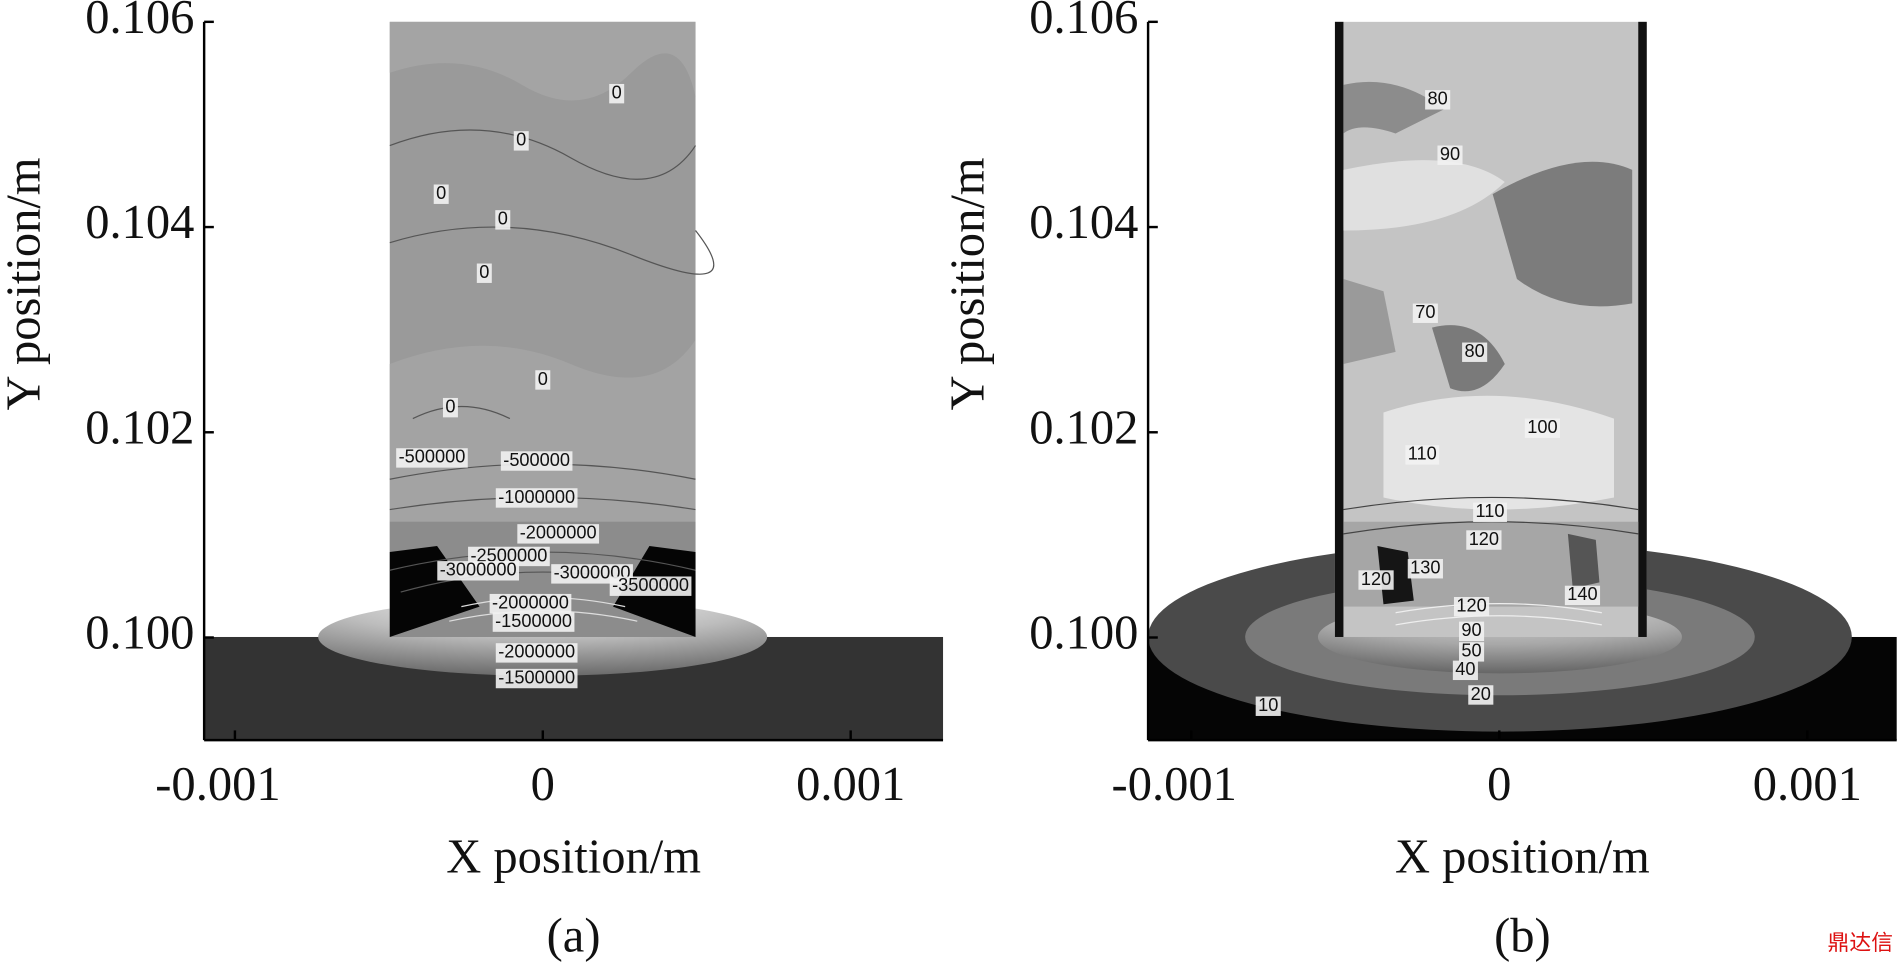  I want to click on contour-label: 10, so click(1268, 705).